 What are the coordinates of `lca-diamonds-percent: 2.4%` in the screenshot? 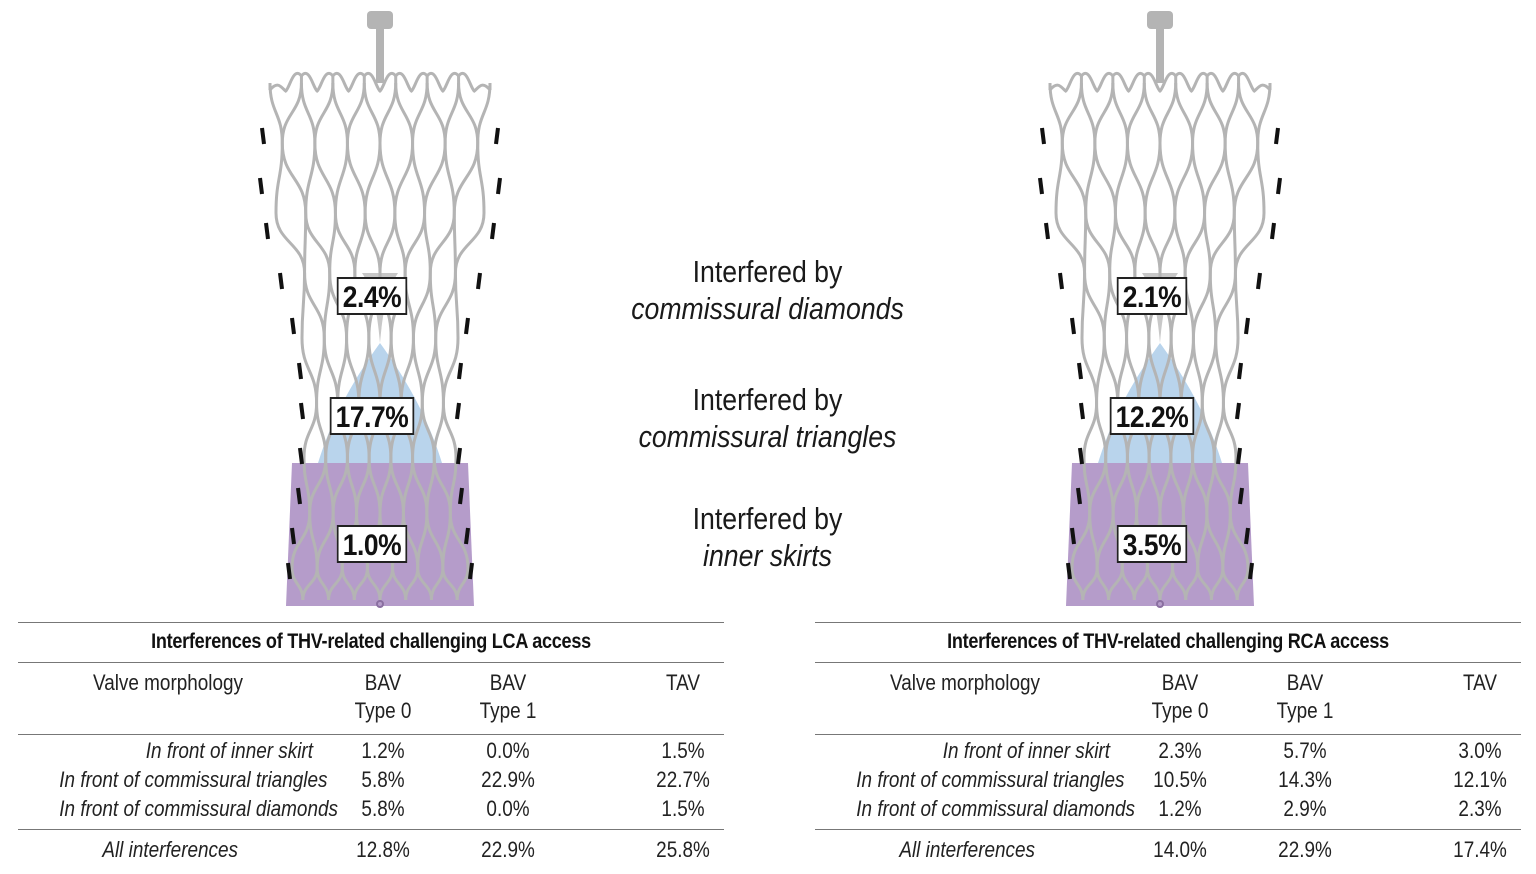 It's located at (372, 296).